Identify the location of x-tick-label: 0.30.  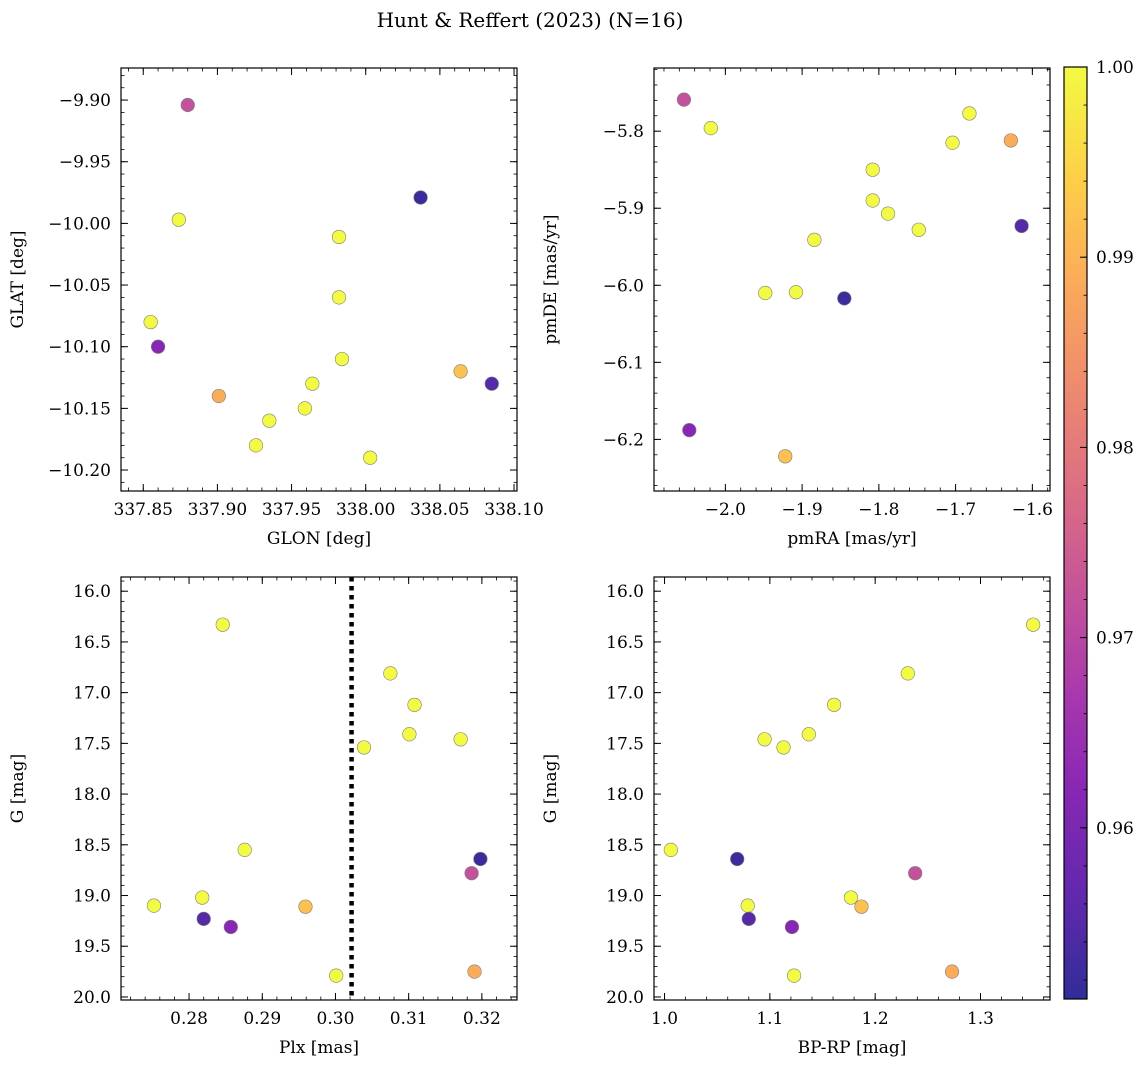
(336, 1019).